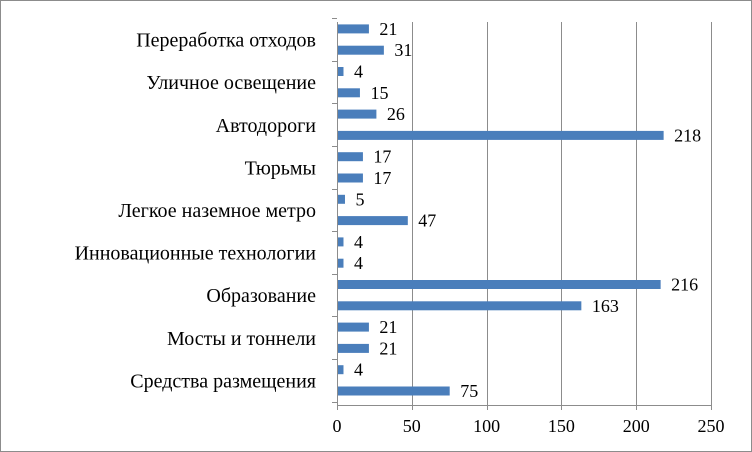 The width and height of the screenshot is (752, 452). What do you see at coordinates (687, 135) in the screenshot?
I see `data-label: 218` at bounding box center [687, 135].